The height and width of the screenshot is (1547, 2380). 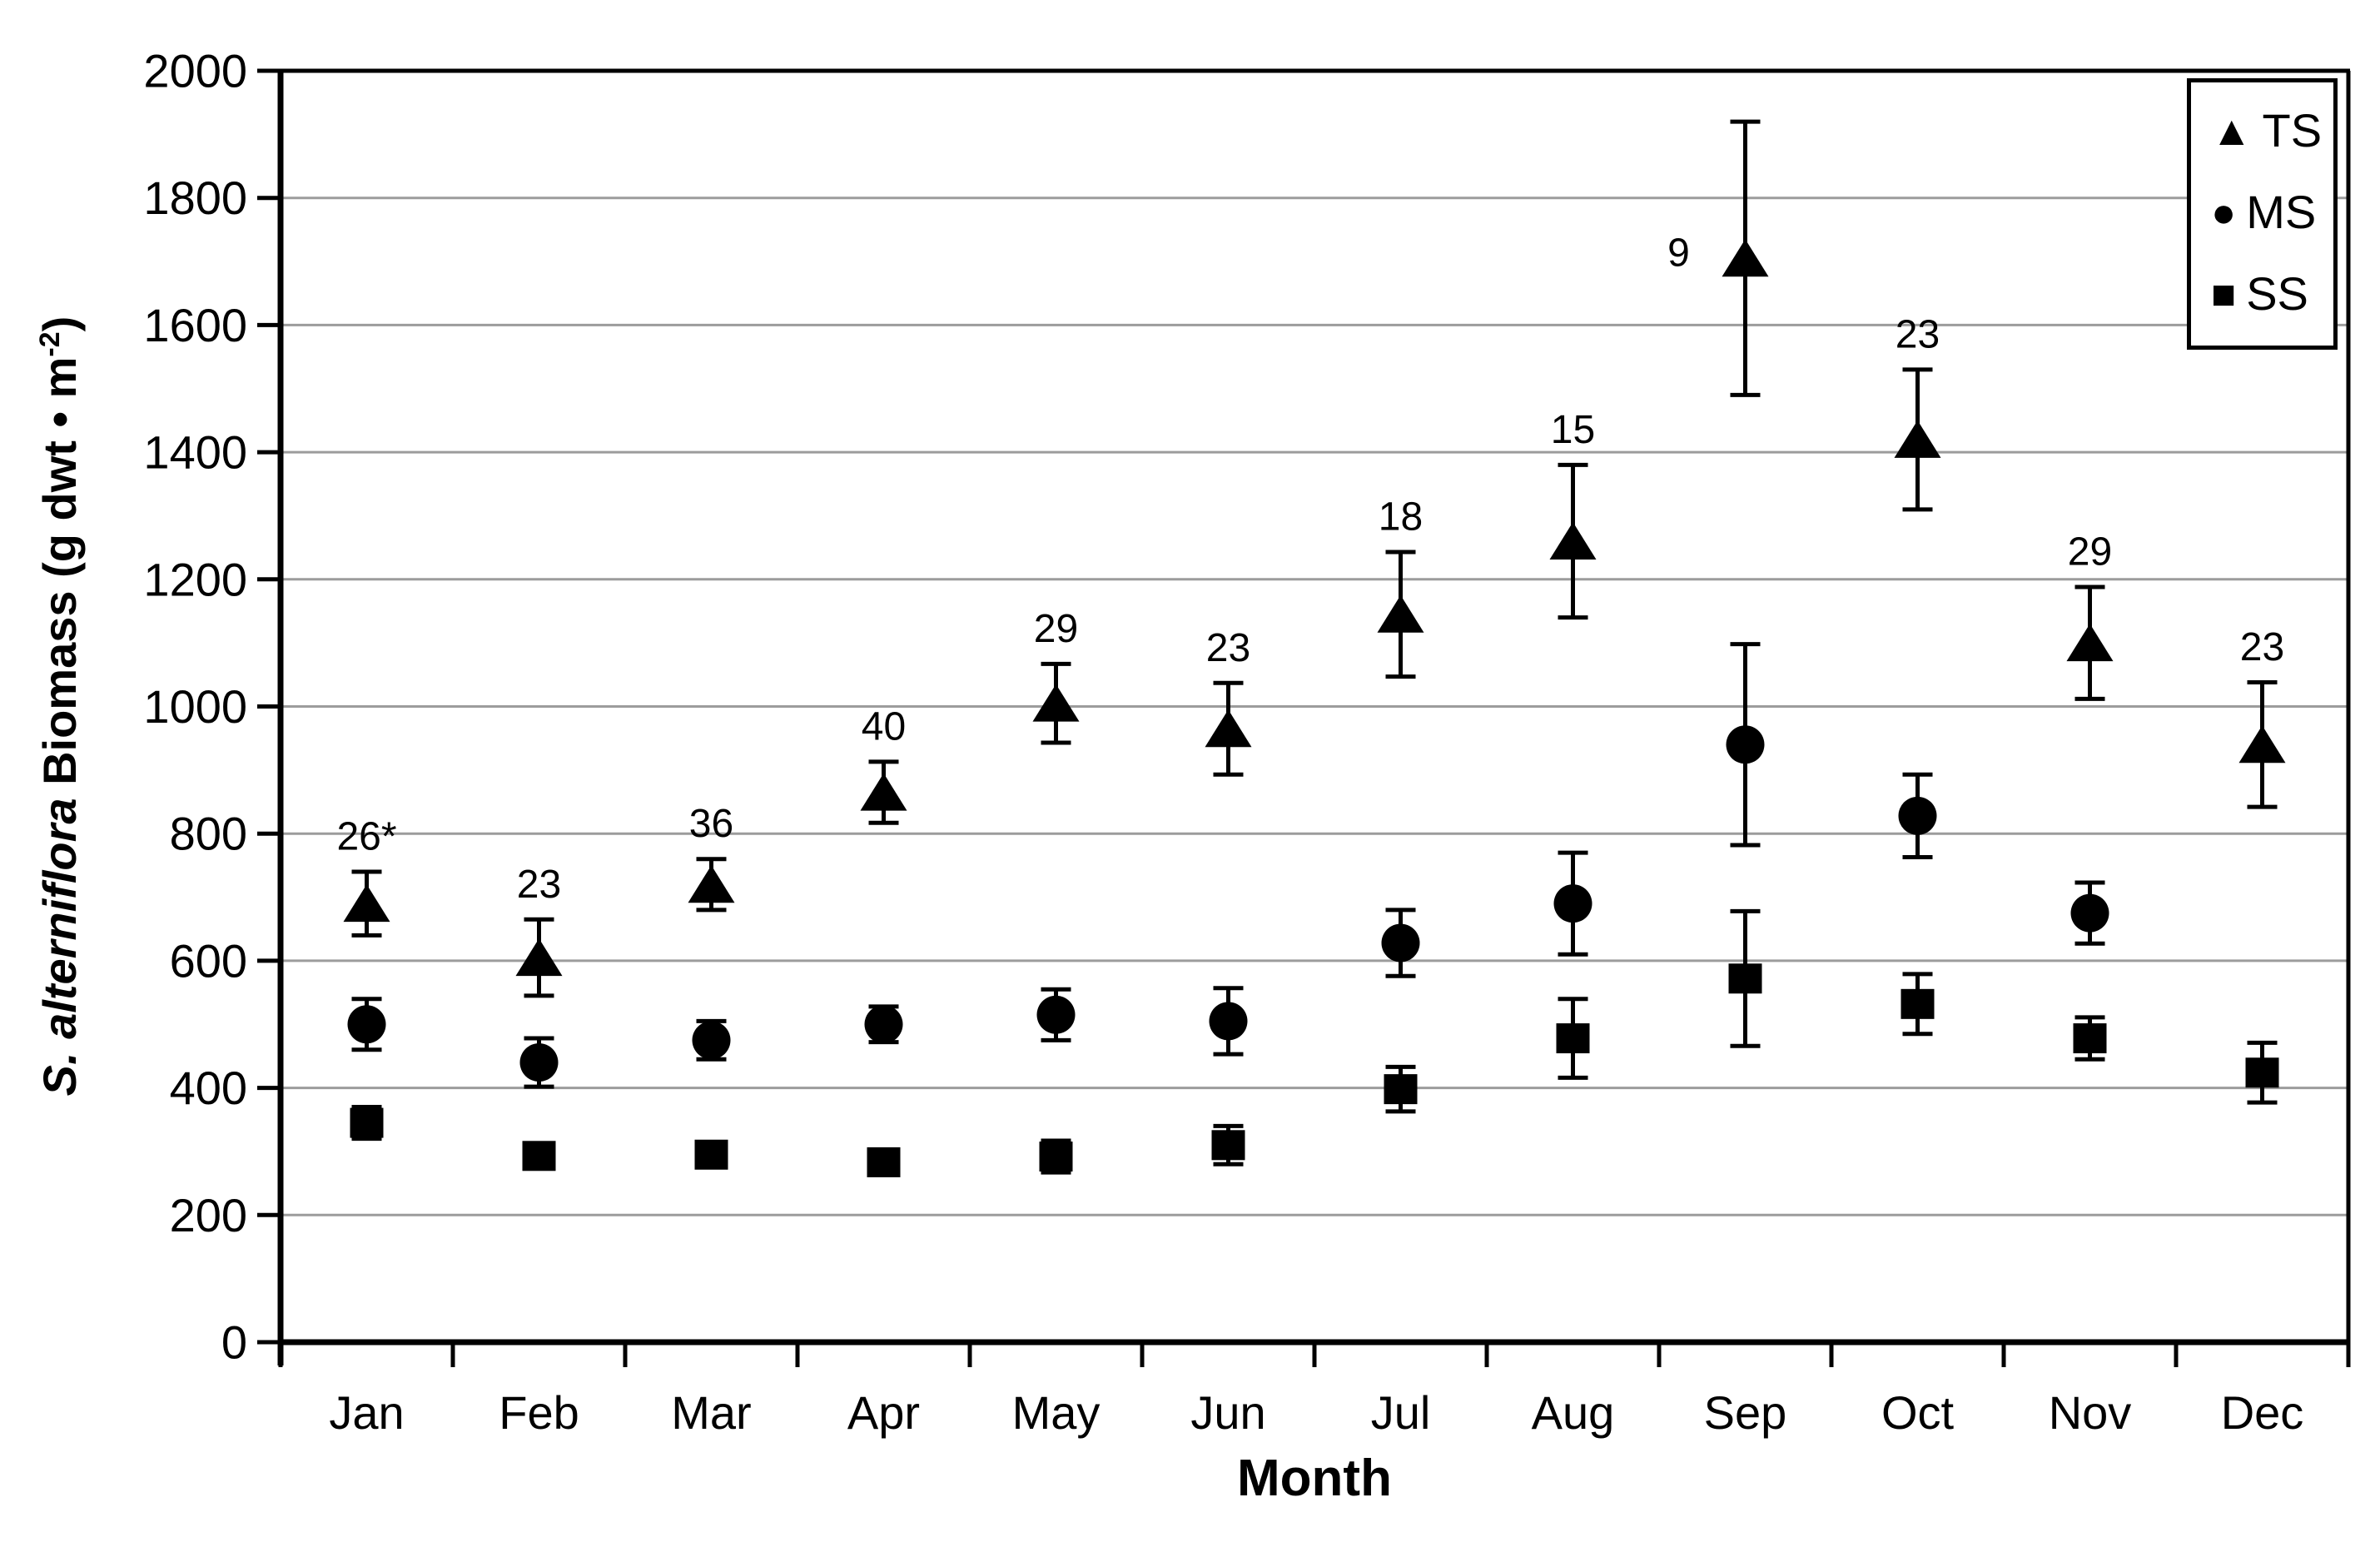 What do you see at coordinates (711, 1154) in the screenshot?
I see `marker-ss-mar` at bounding box center [711, 1154].